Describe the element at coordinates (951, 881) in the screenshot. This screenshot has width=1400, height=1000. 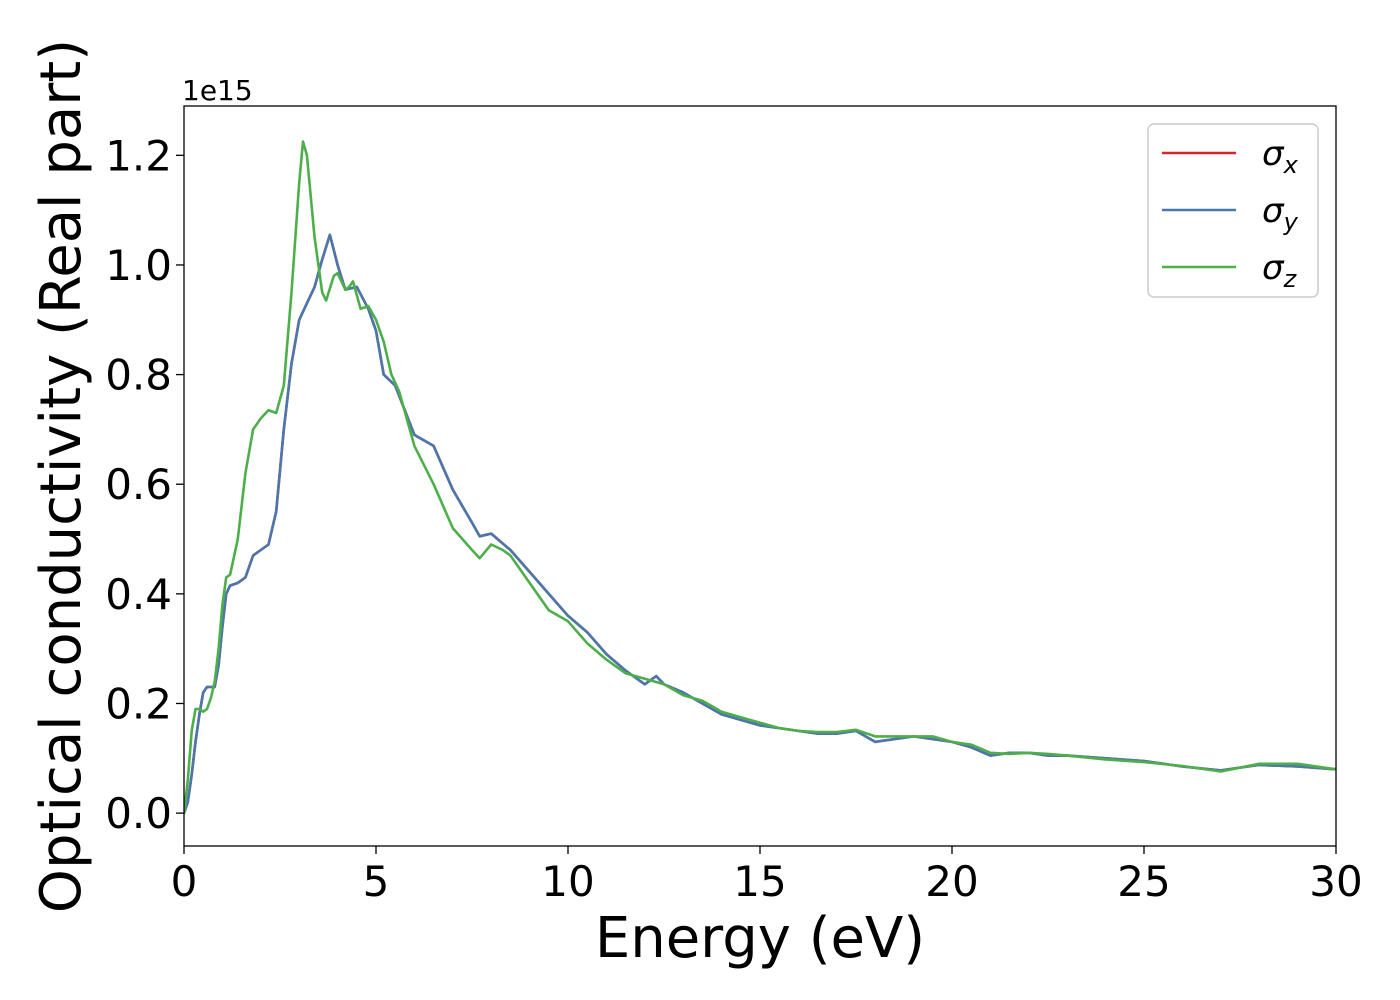
I see `x-tick-label: 20` at that location.